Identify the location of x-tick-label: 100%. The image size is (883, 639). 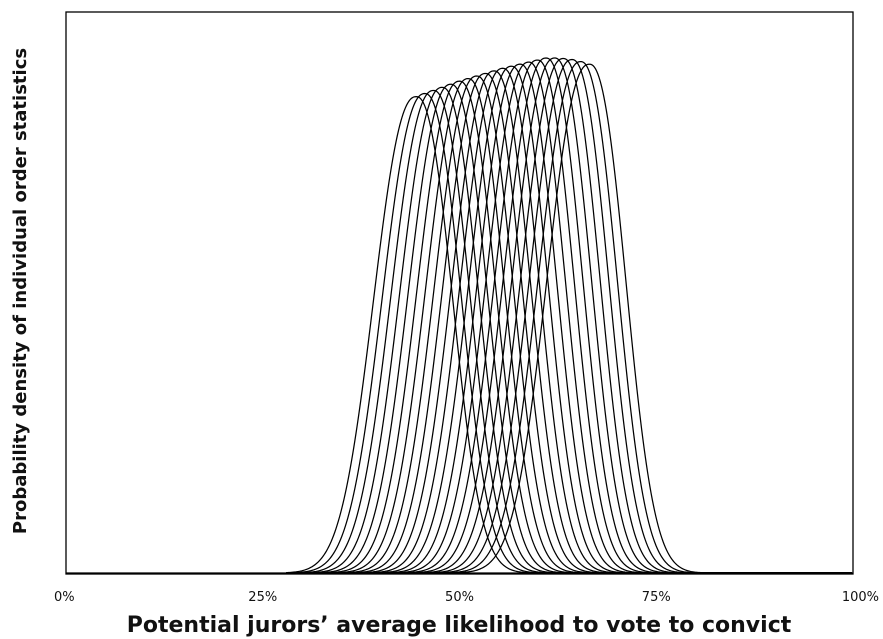
(860, 597).